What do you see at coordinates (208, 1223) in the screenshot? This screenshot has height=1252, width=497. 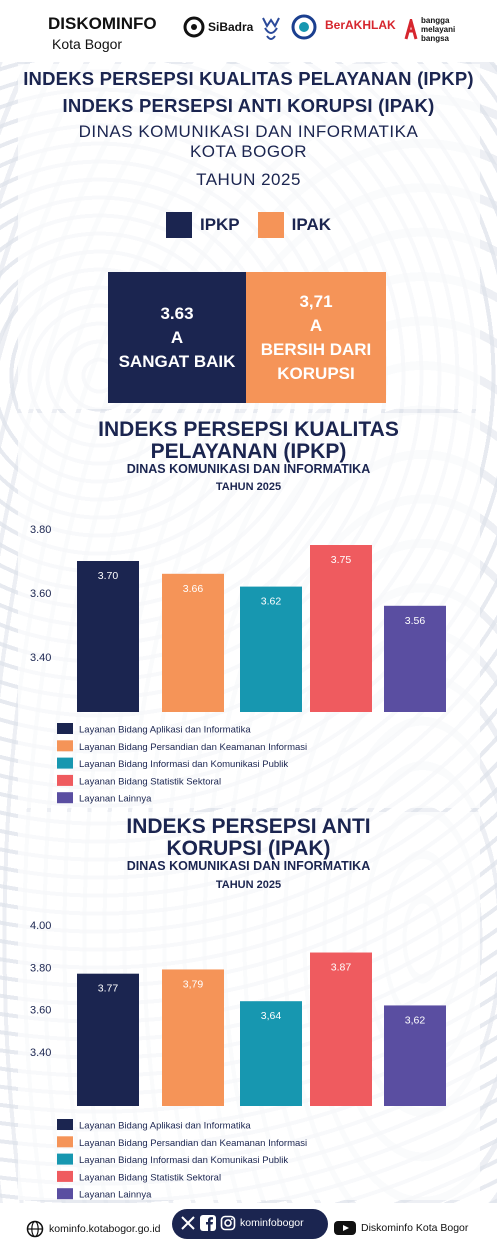 I see `facebook-icon` at bounding box center [208, 1223].